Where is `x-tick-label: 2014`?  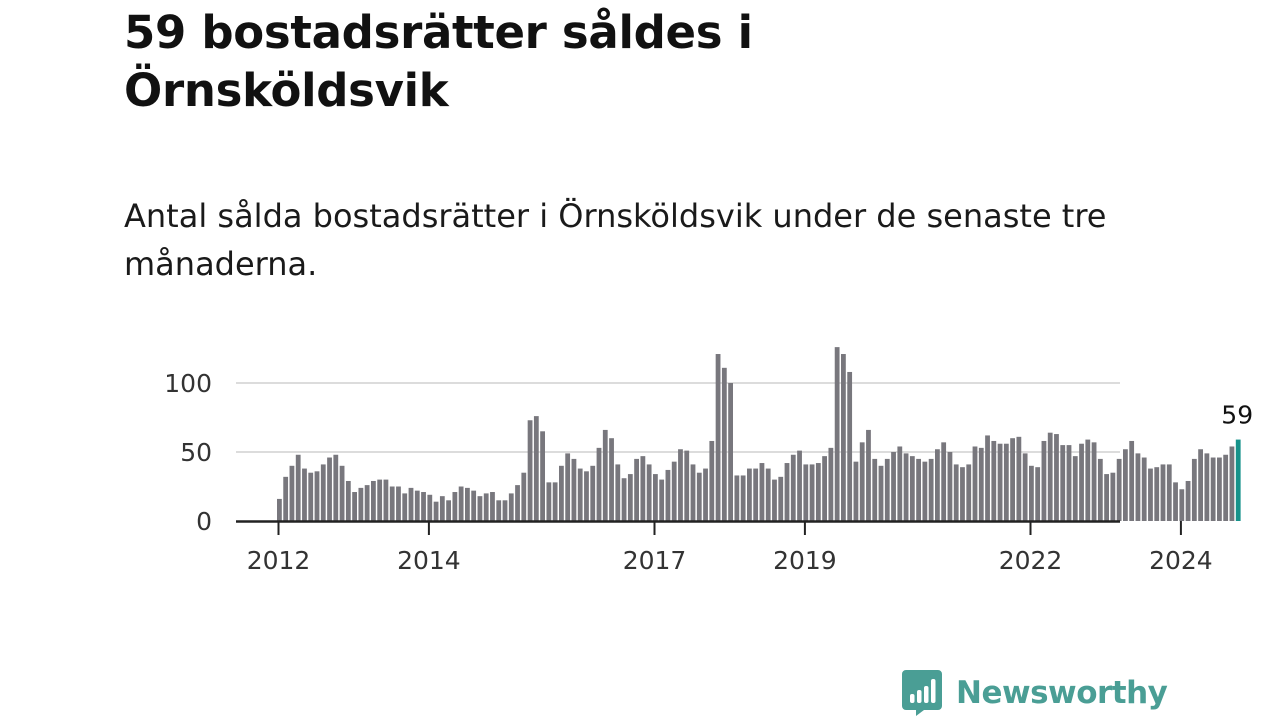 x-tick-label: 2014 is located at coordinates (429, 560).